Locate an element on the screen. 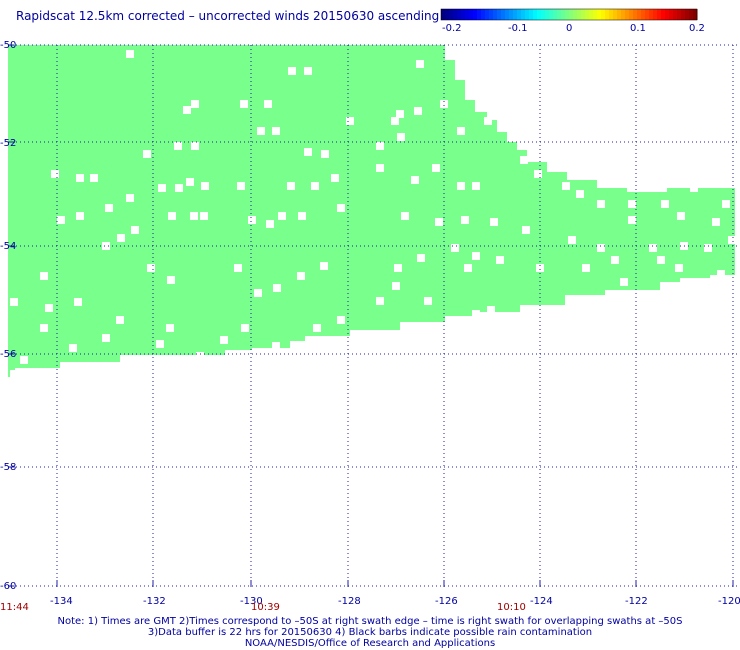  colorbar-label-0: 0 is located at coordinates (569, 28).